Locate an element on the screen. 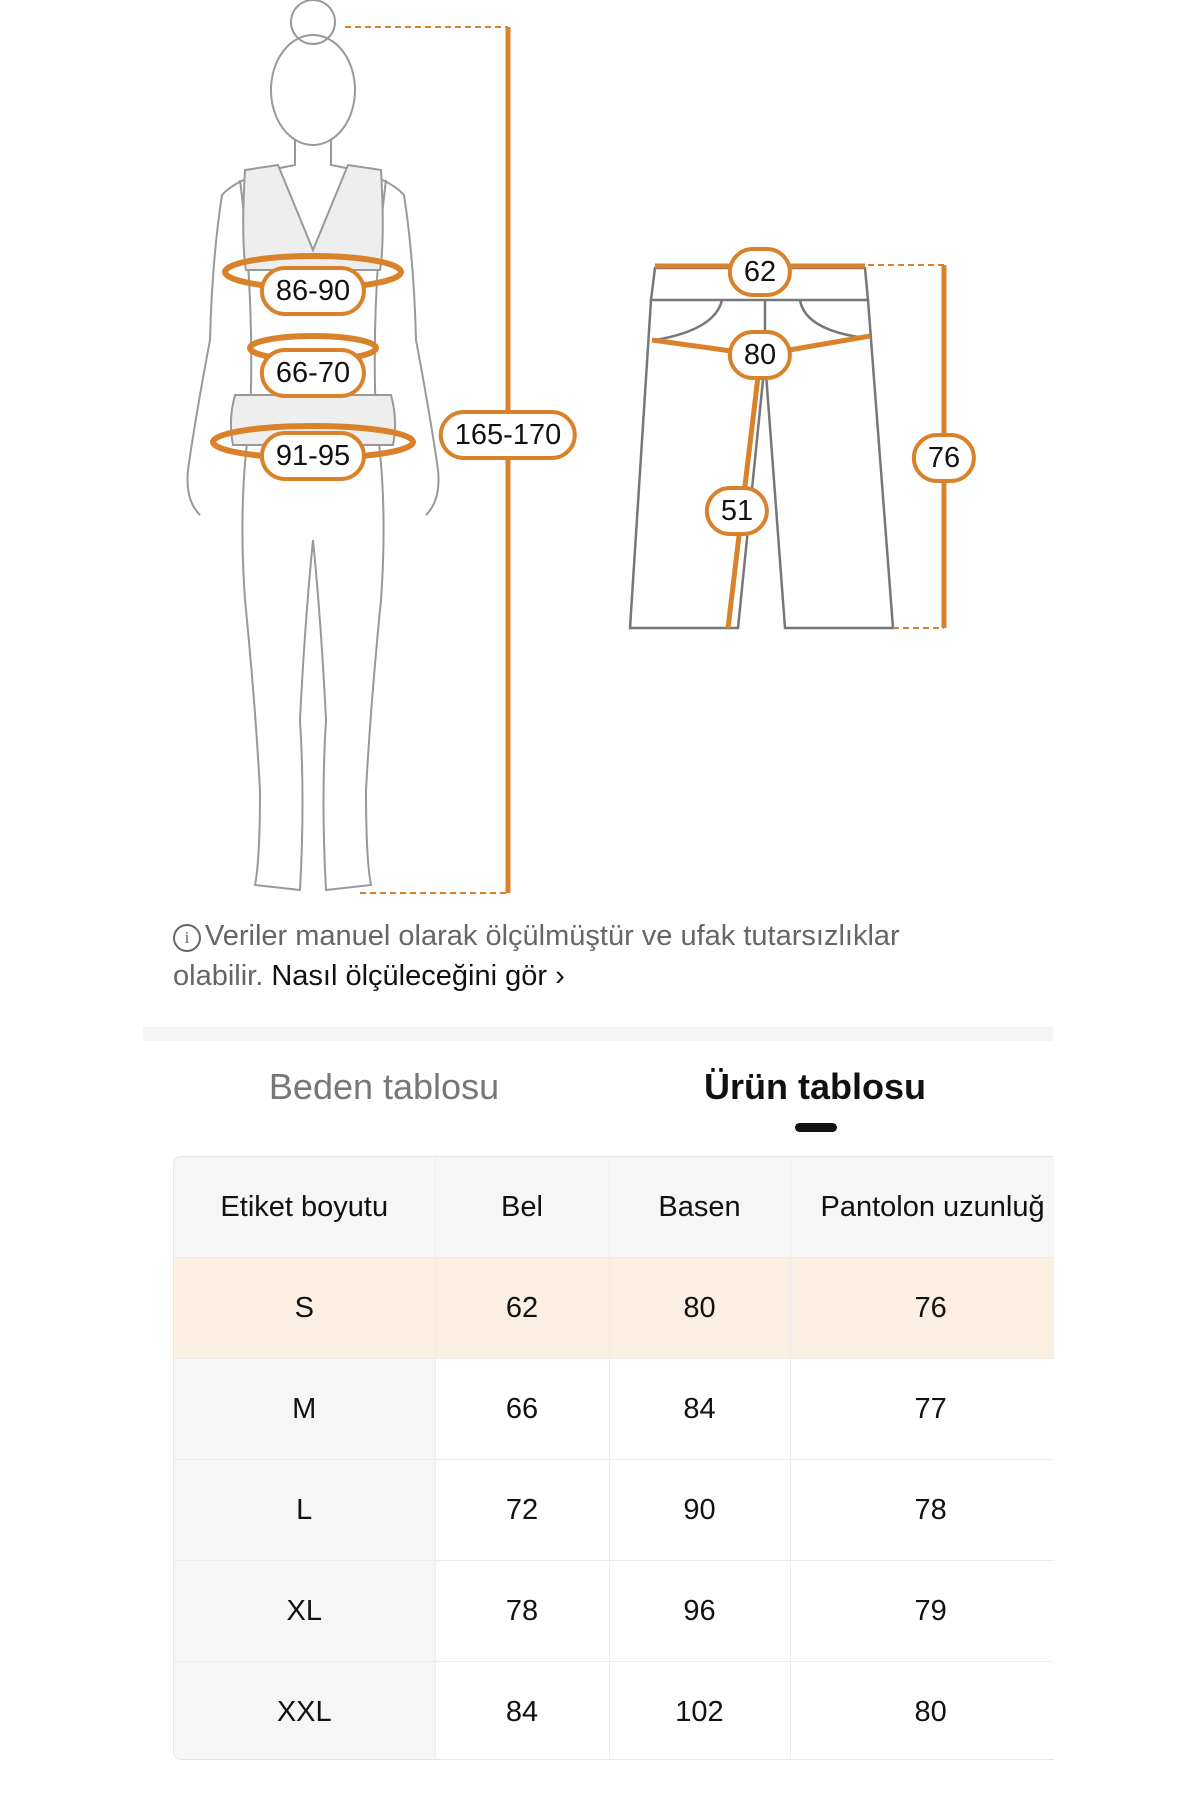 This screenshot has height=1800, width=1200. cell-waist: 66 is located at coordinates (522, 1409).